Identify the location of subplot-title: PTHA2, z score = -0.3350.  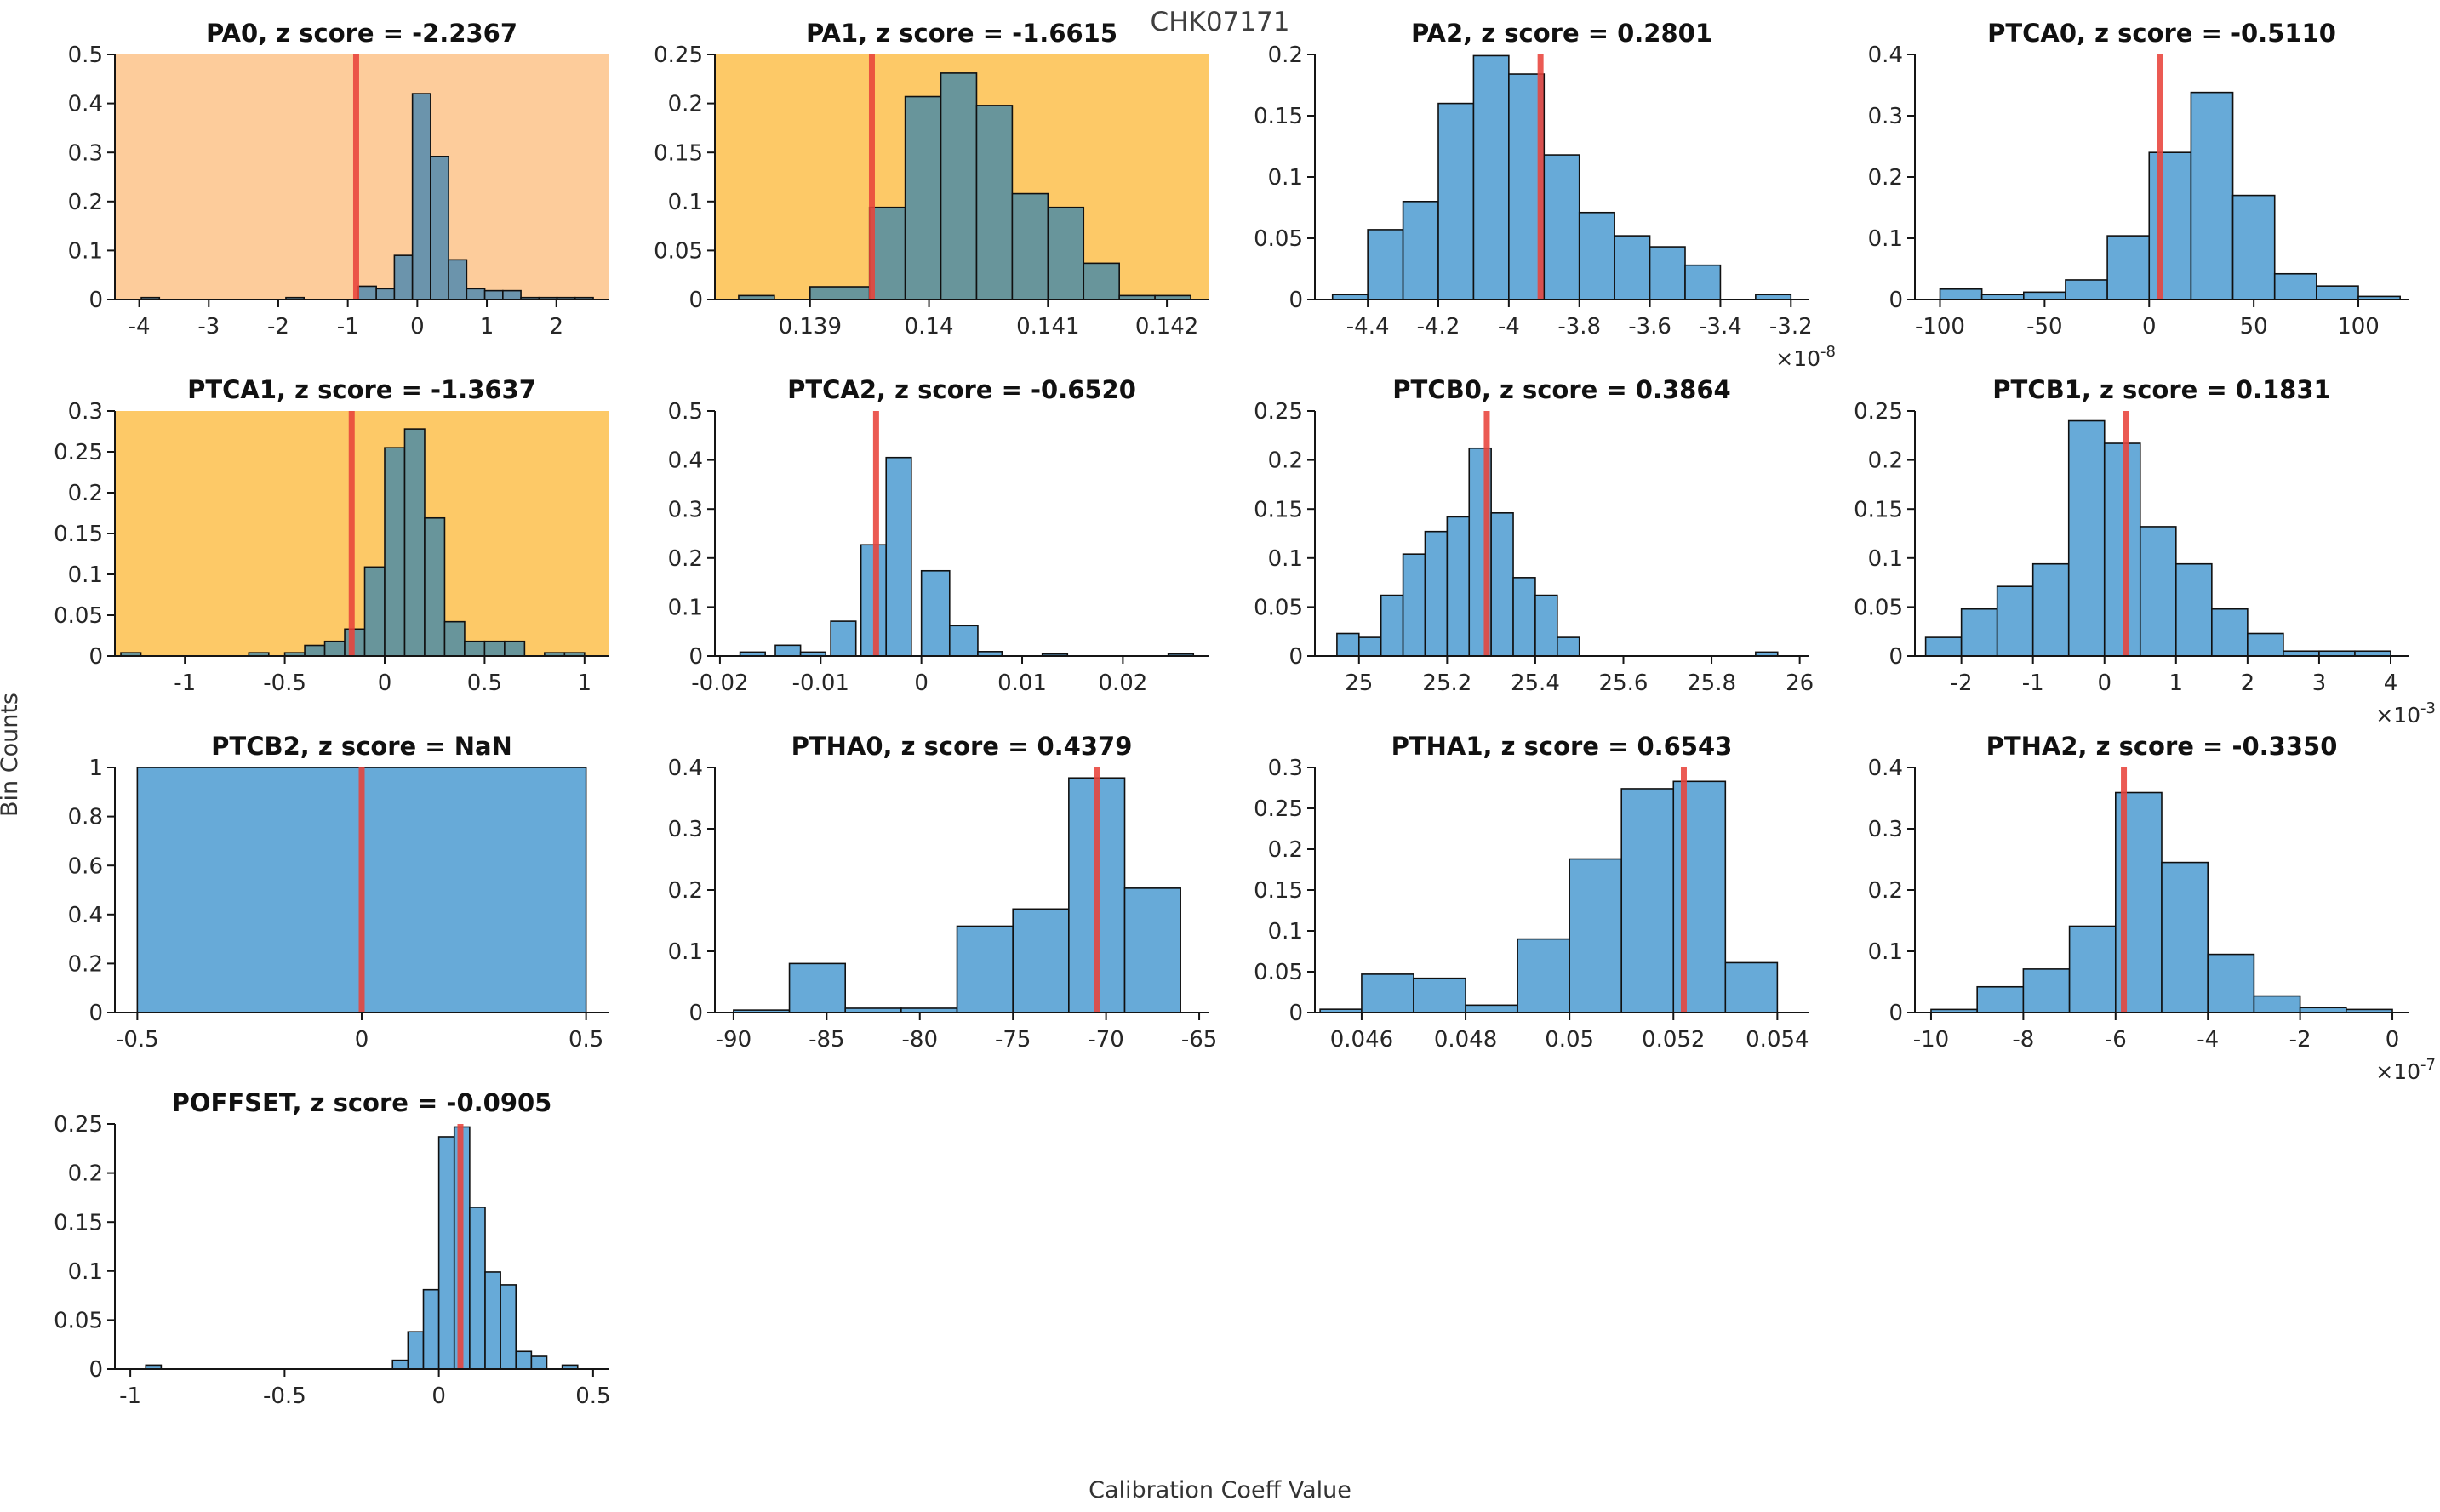
(2162, 746).